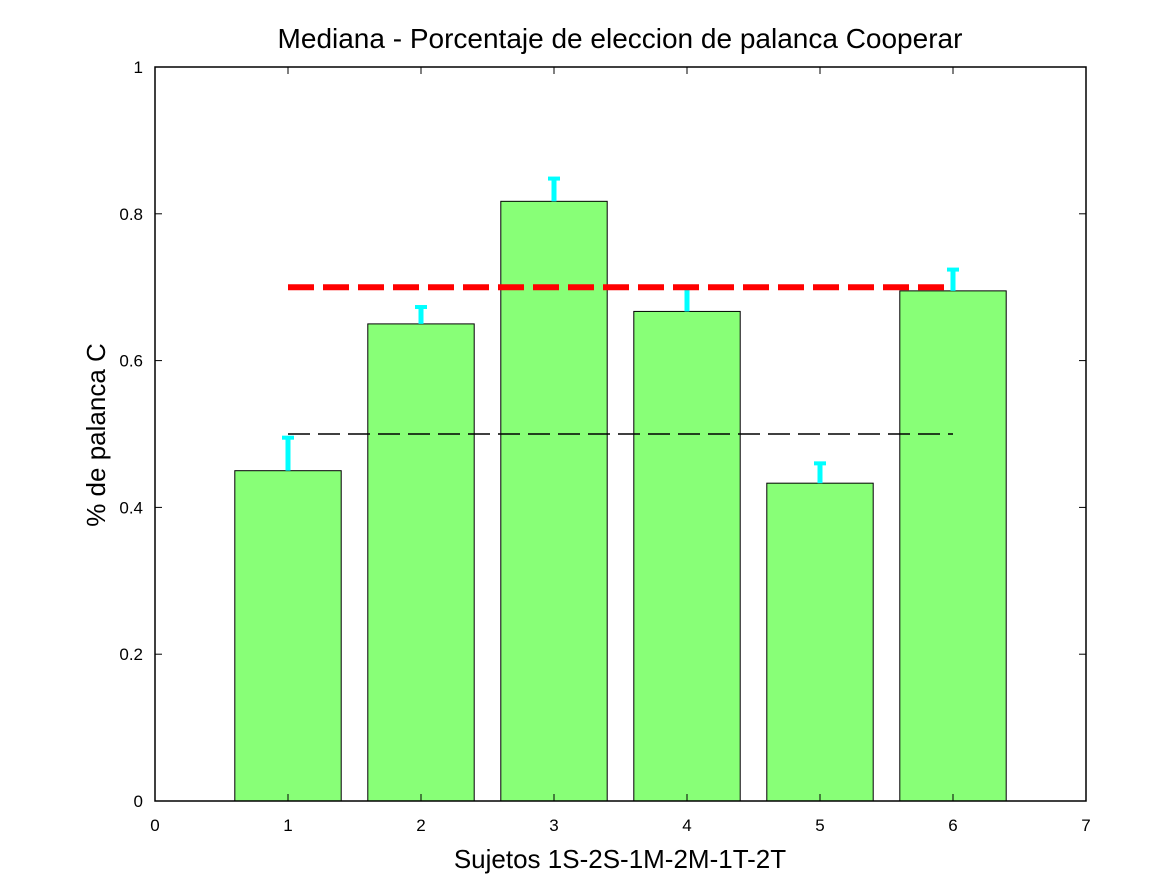 This screenshot has height=875, width=1167. I want to click on x-tick-label-2: 2, so click(420, 825).